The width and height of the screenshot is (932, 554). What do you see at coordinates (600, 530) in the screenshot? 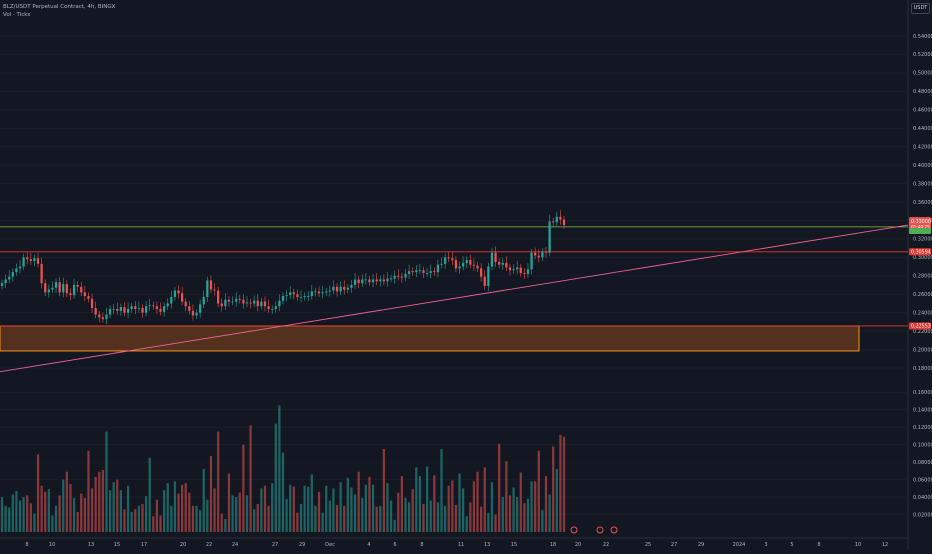
I see `event-marker-icon` at bounding box center [600, 530].